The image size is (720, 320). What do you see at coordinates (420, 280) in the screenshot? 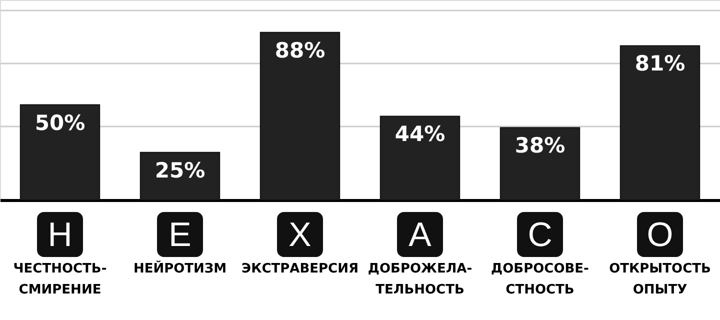
I see `x-tick-label: ДОБРОЖЕЛА- ТЕЛЬНОСТЬ` at bounding box center [420, 280].